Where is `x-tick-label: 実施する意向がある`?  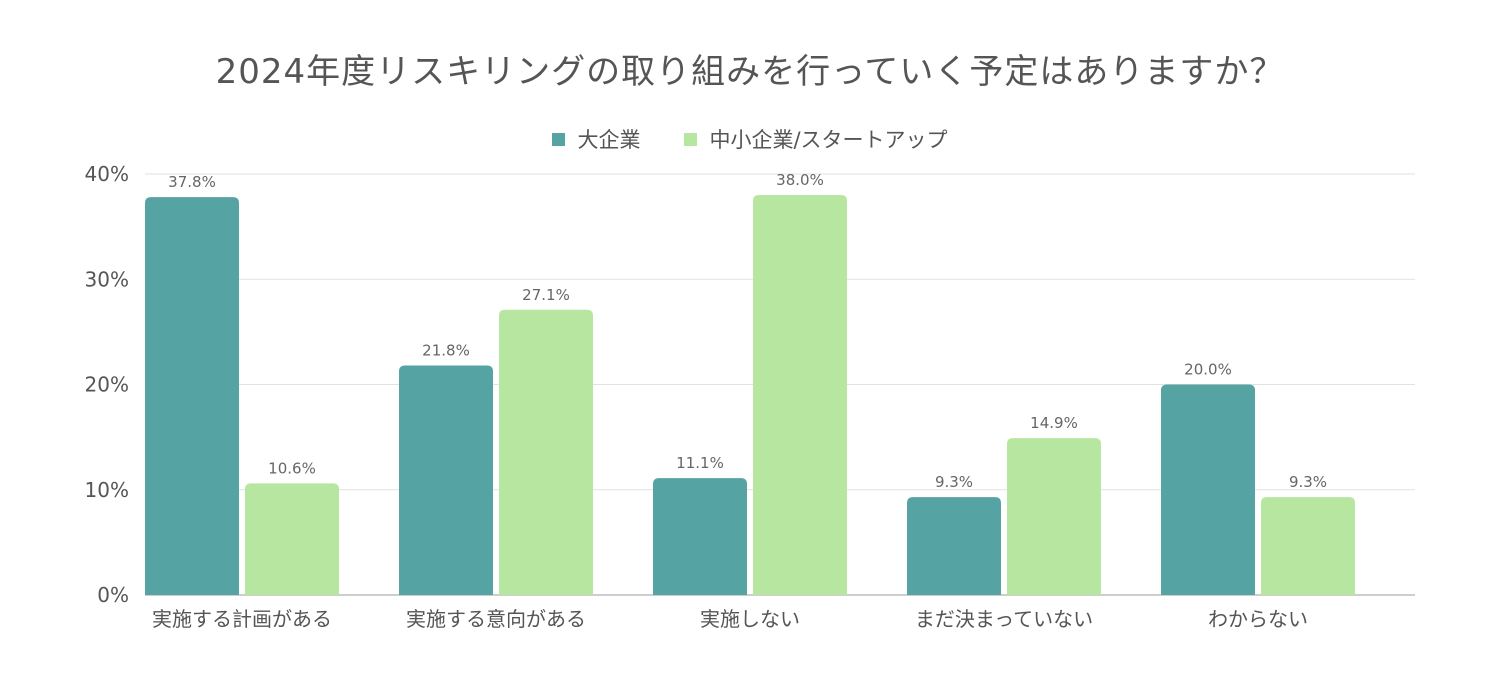
x-tick-label: 実施する意向がある is located at coordinates (496, 619).